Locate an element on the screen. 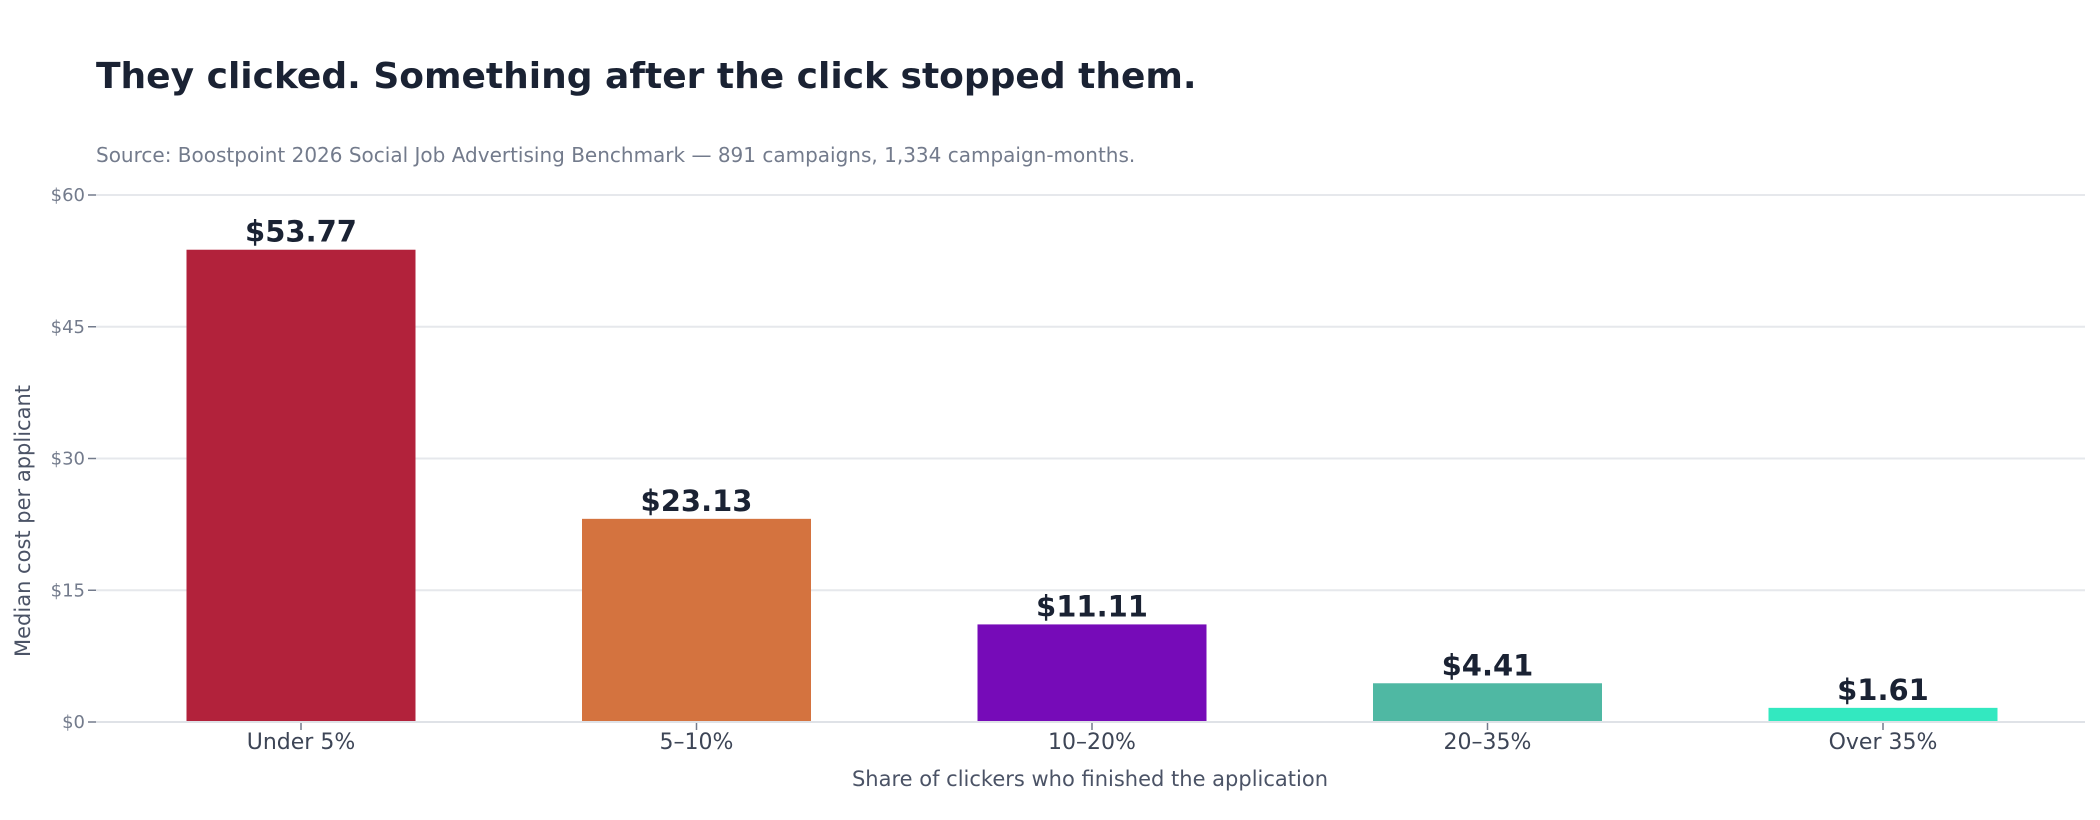 This screenshot has width=2100, height=820. x-tick-label: Under 5% is located at coordinates (301, 742).